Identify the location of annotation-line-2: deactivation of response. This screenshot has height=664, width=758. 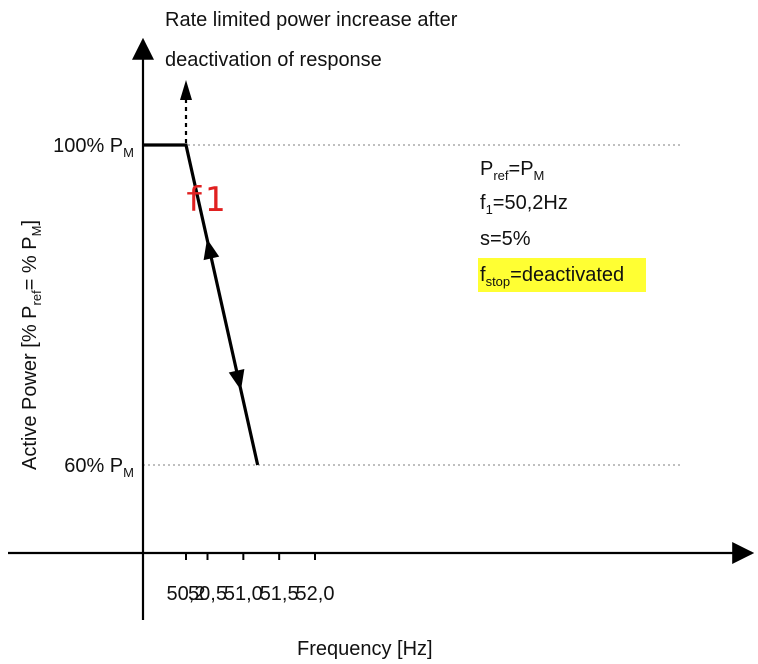
(273, 60).